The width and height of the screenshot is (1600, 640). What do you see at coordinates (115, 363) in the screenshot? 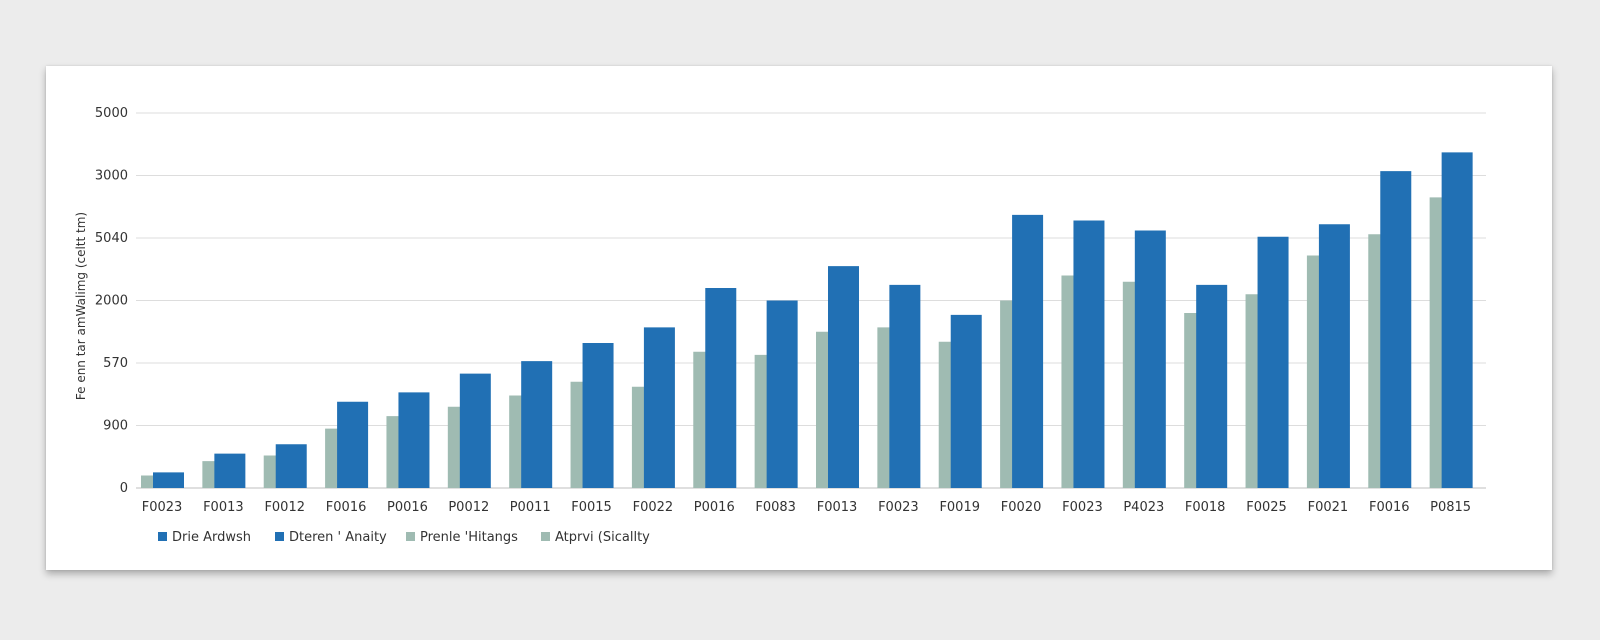
I see `y-tick-label: 570` at bounding box center [115, 363].